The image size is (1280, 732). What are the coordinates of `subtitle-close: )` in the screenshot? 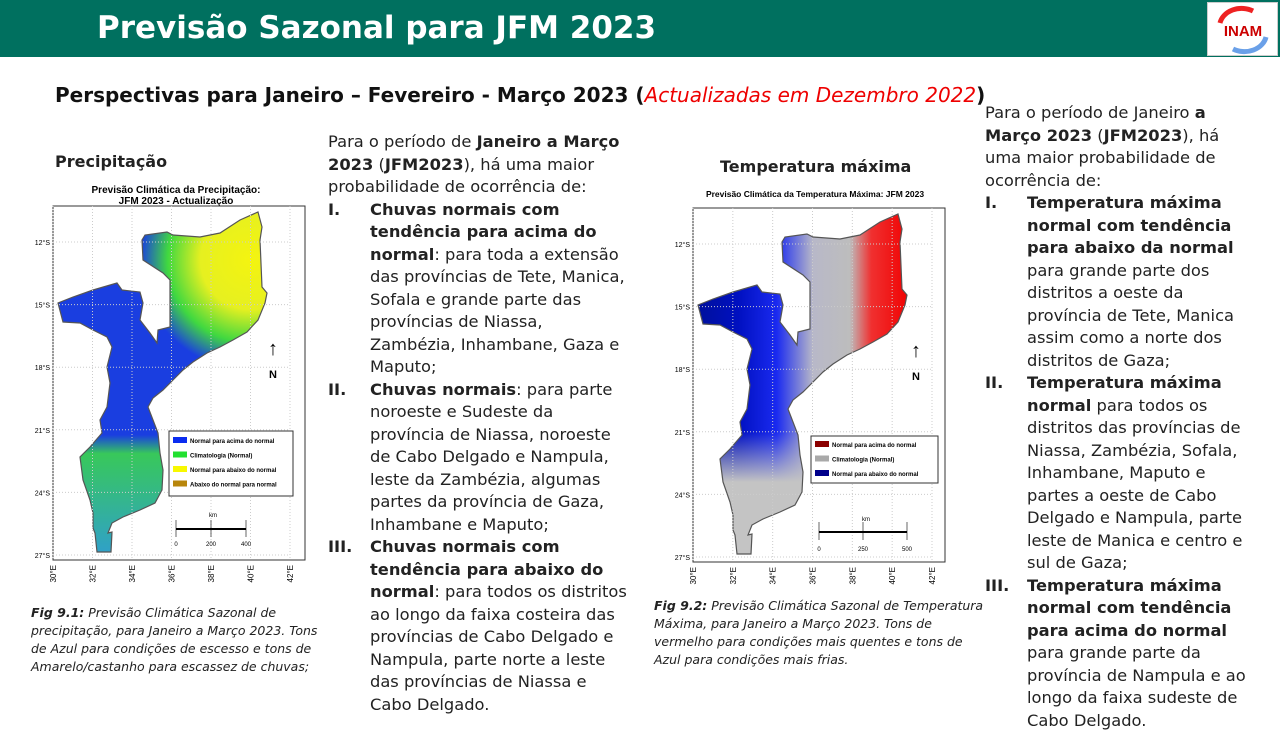 It's located at (980, 95).